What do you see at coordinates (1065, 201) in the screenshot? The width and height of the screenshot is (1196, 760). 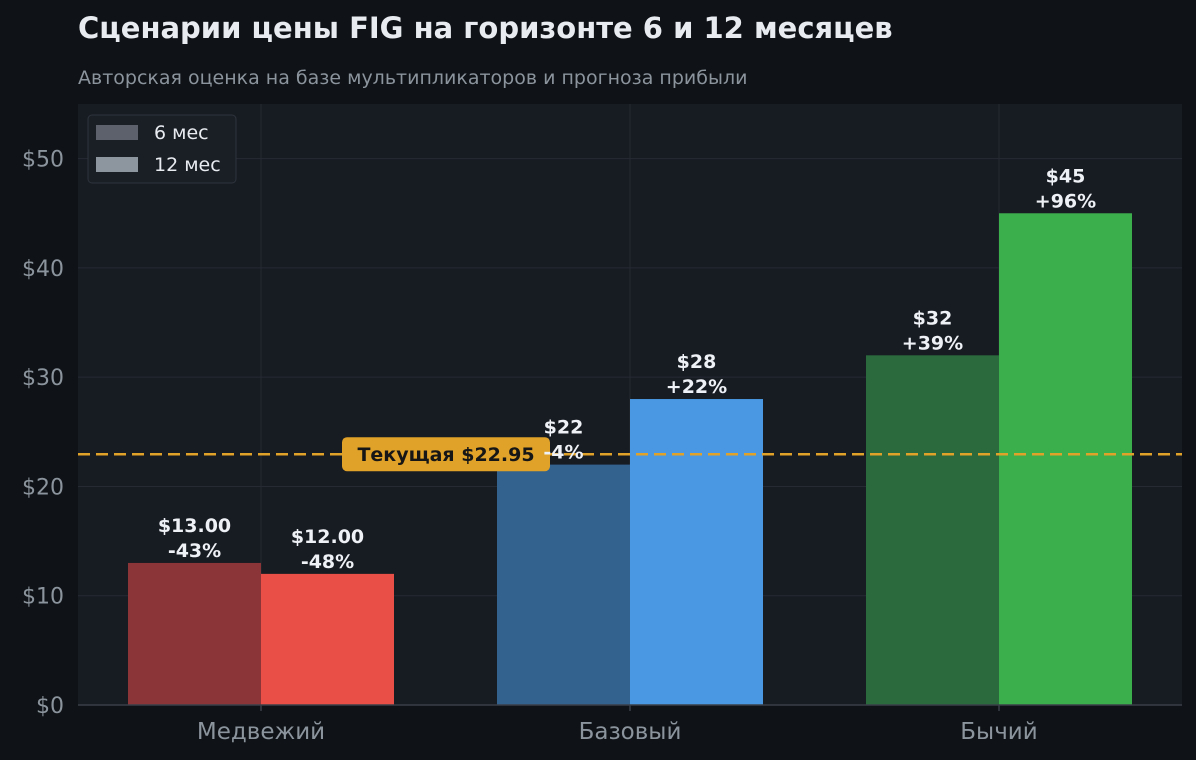 I see `bar-change-label: +96%` at bounding box center [1065, 201].